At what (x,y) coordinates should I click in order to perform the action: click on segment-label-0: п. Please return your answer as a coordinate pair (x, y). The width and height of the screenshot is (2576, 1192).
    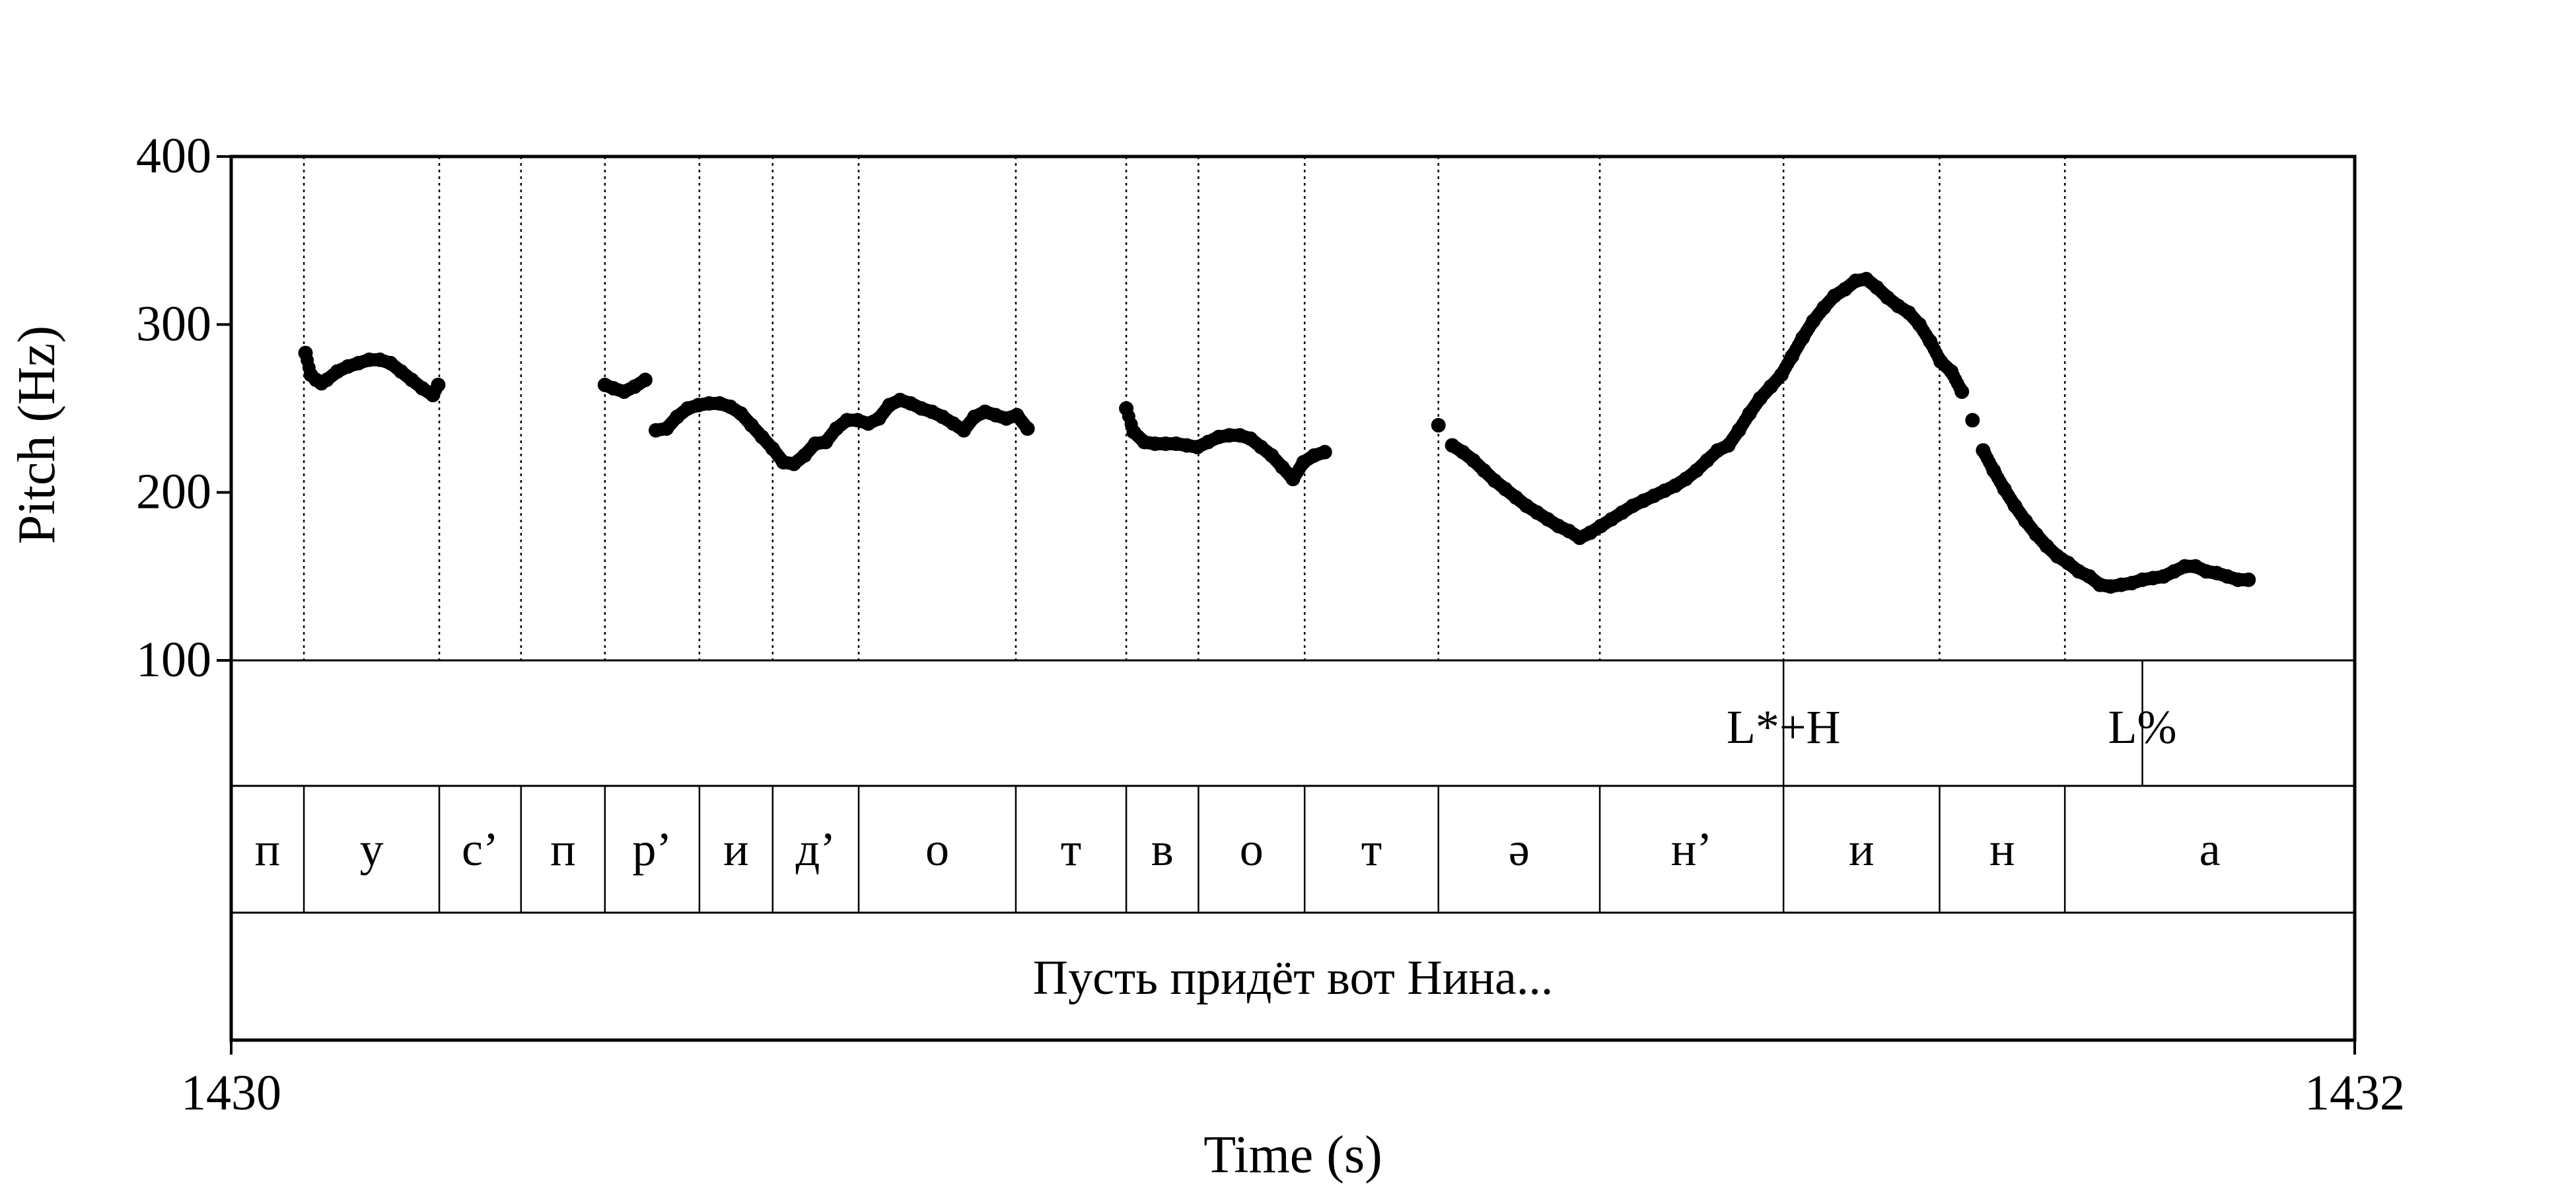
    Looking at the image, I should click on (268, 849).